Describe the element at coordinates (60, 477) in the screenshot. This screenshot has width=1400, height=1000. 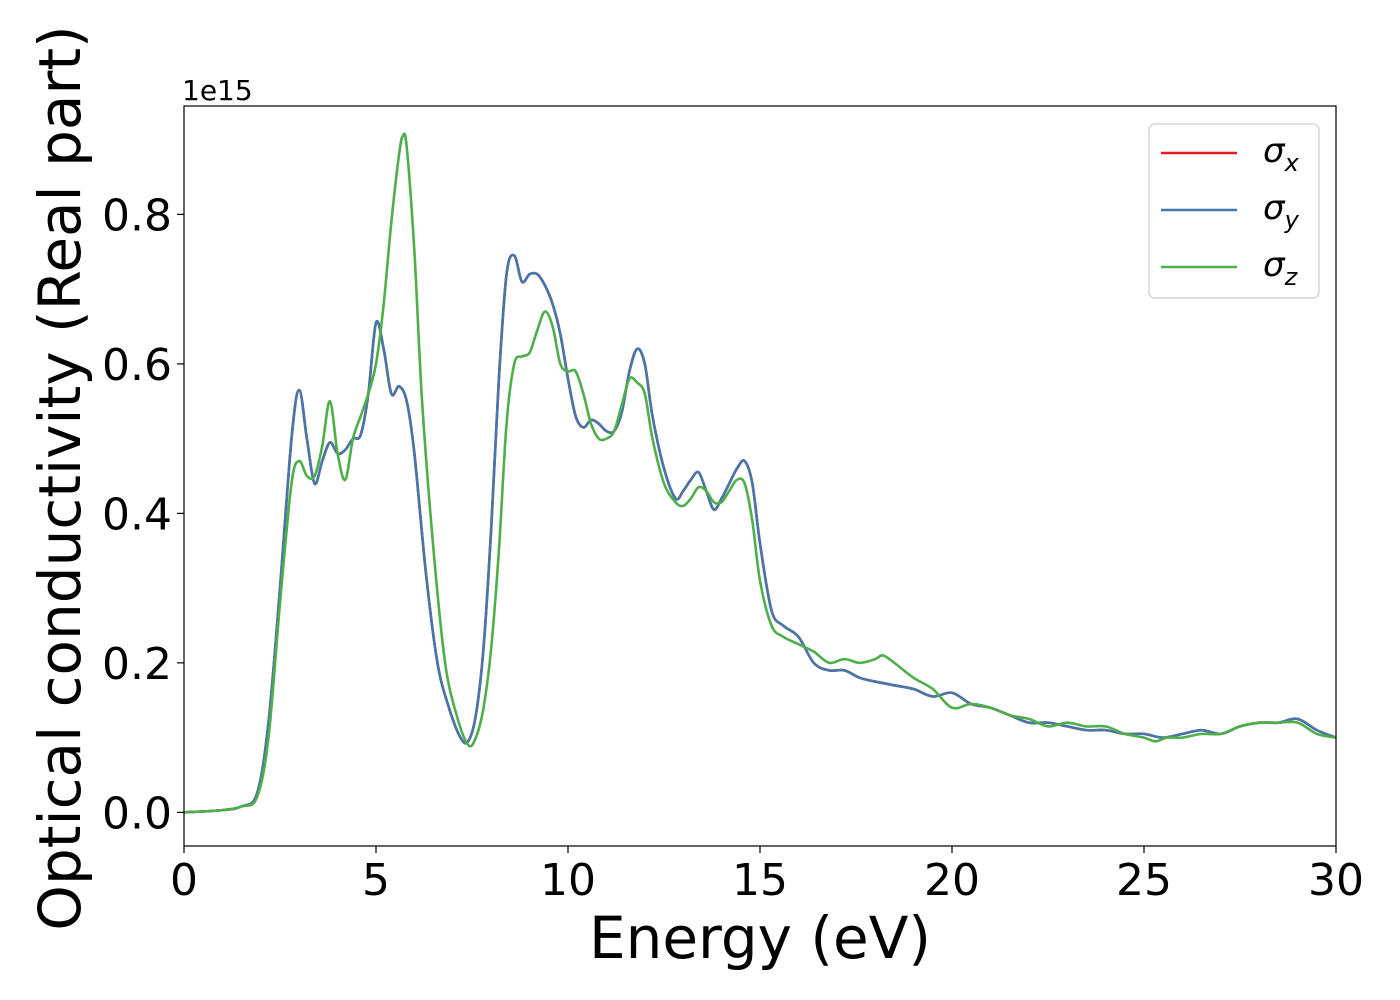
I see `y-axis-label: Optical conductivity (Real part)` at that location.